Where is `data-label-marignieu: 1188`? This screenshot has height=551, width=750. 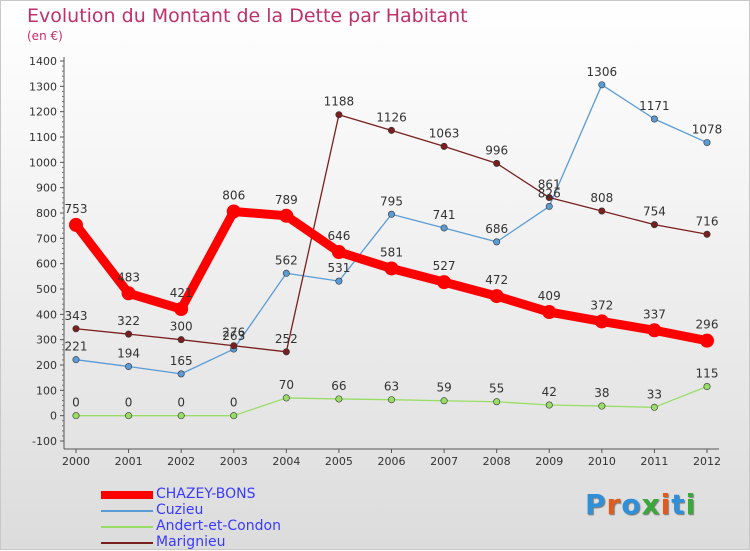 data-label-marignieu: 1188 is located at coordinates (339, 102).